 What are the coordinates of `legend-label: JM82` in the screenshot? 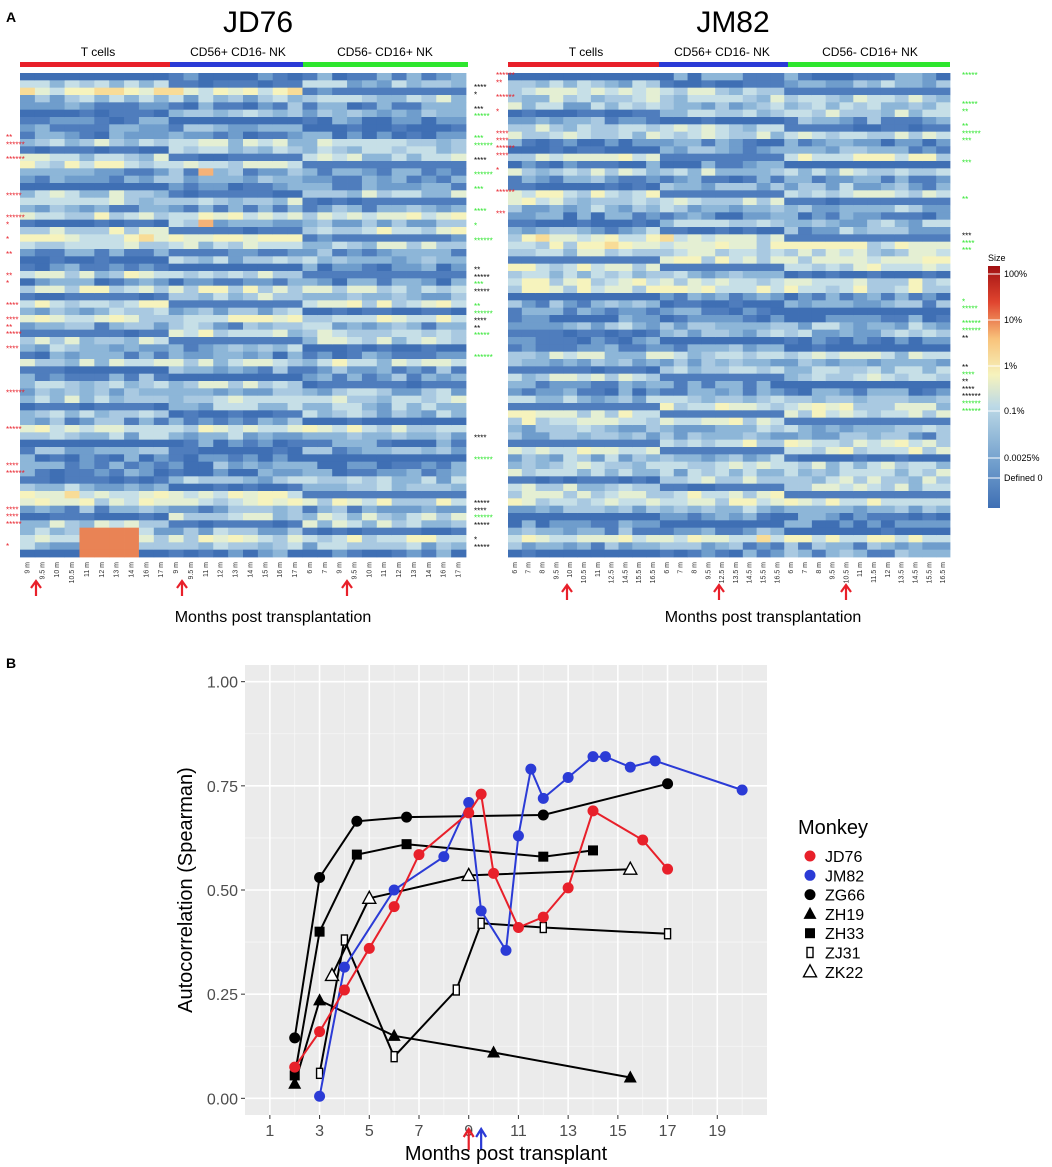 It's located at (844, 876).